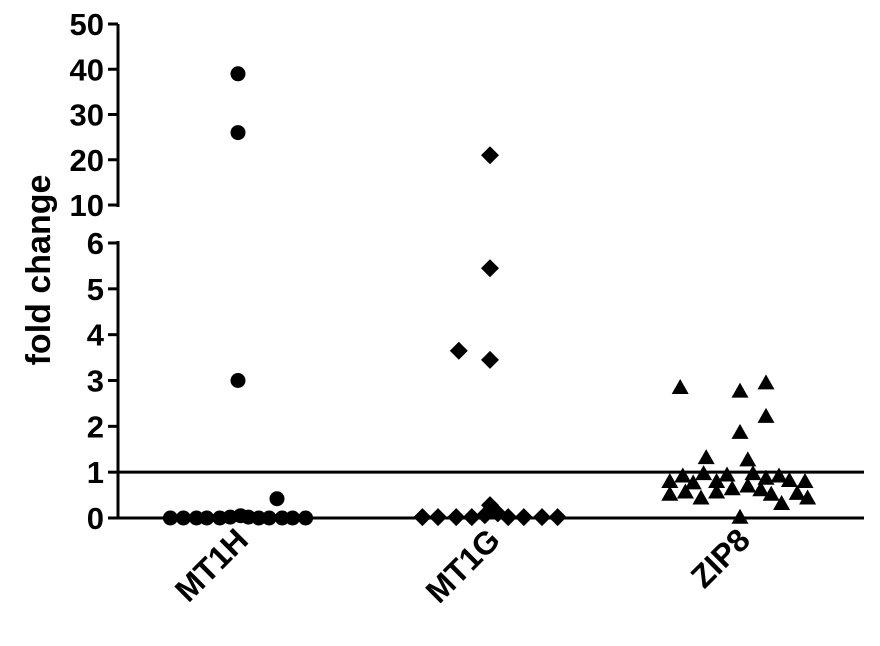  What do you see at coordinates (87, 69) in the screenshot?
I see `y-tick-label: 40` at bounding box center [87, 69].